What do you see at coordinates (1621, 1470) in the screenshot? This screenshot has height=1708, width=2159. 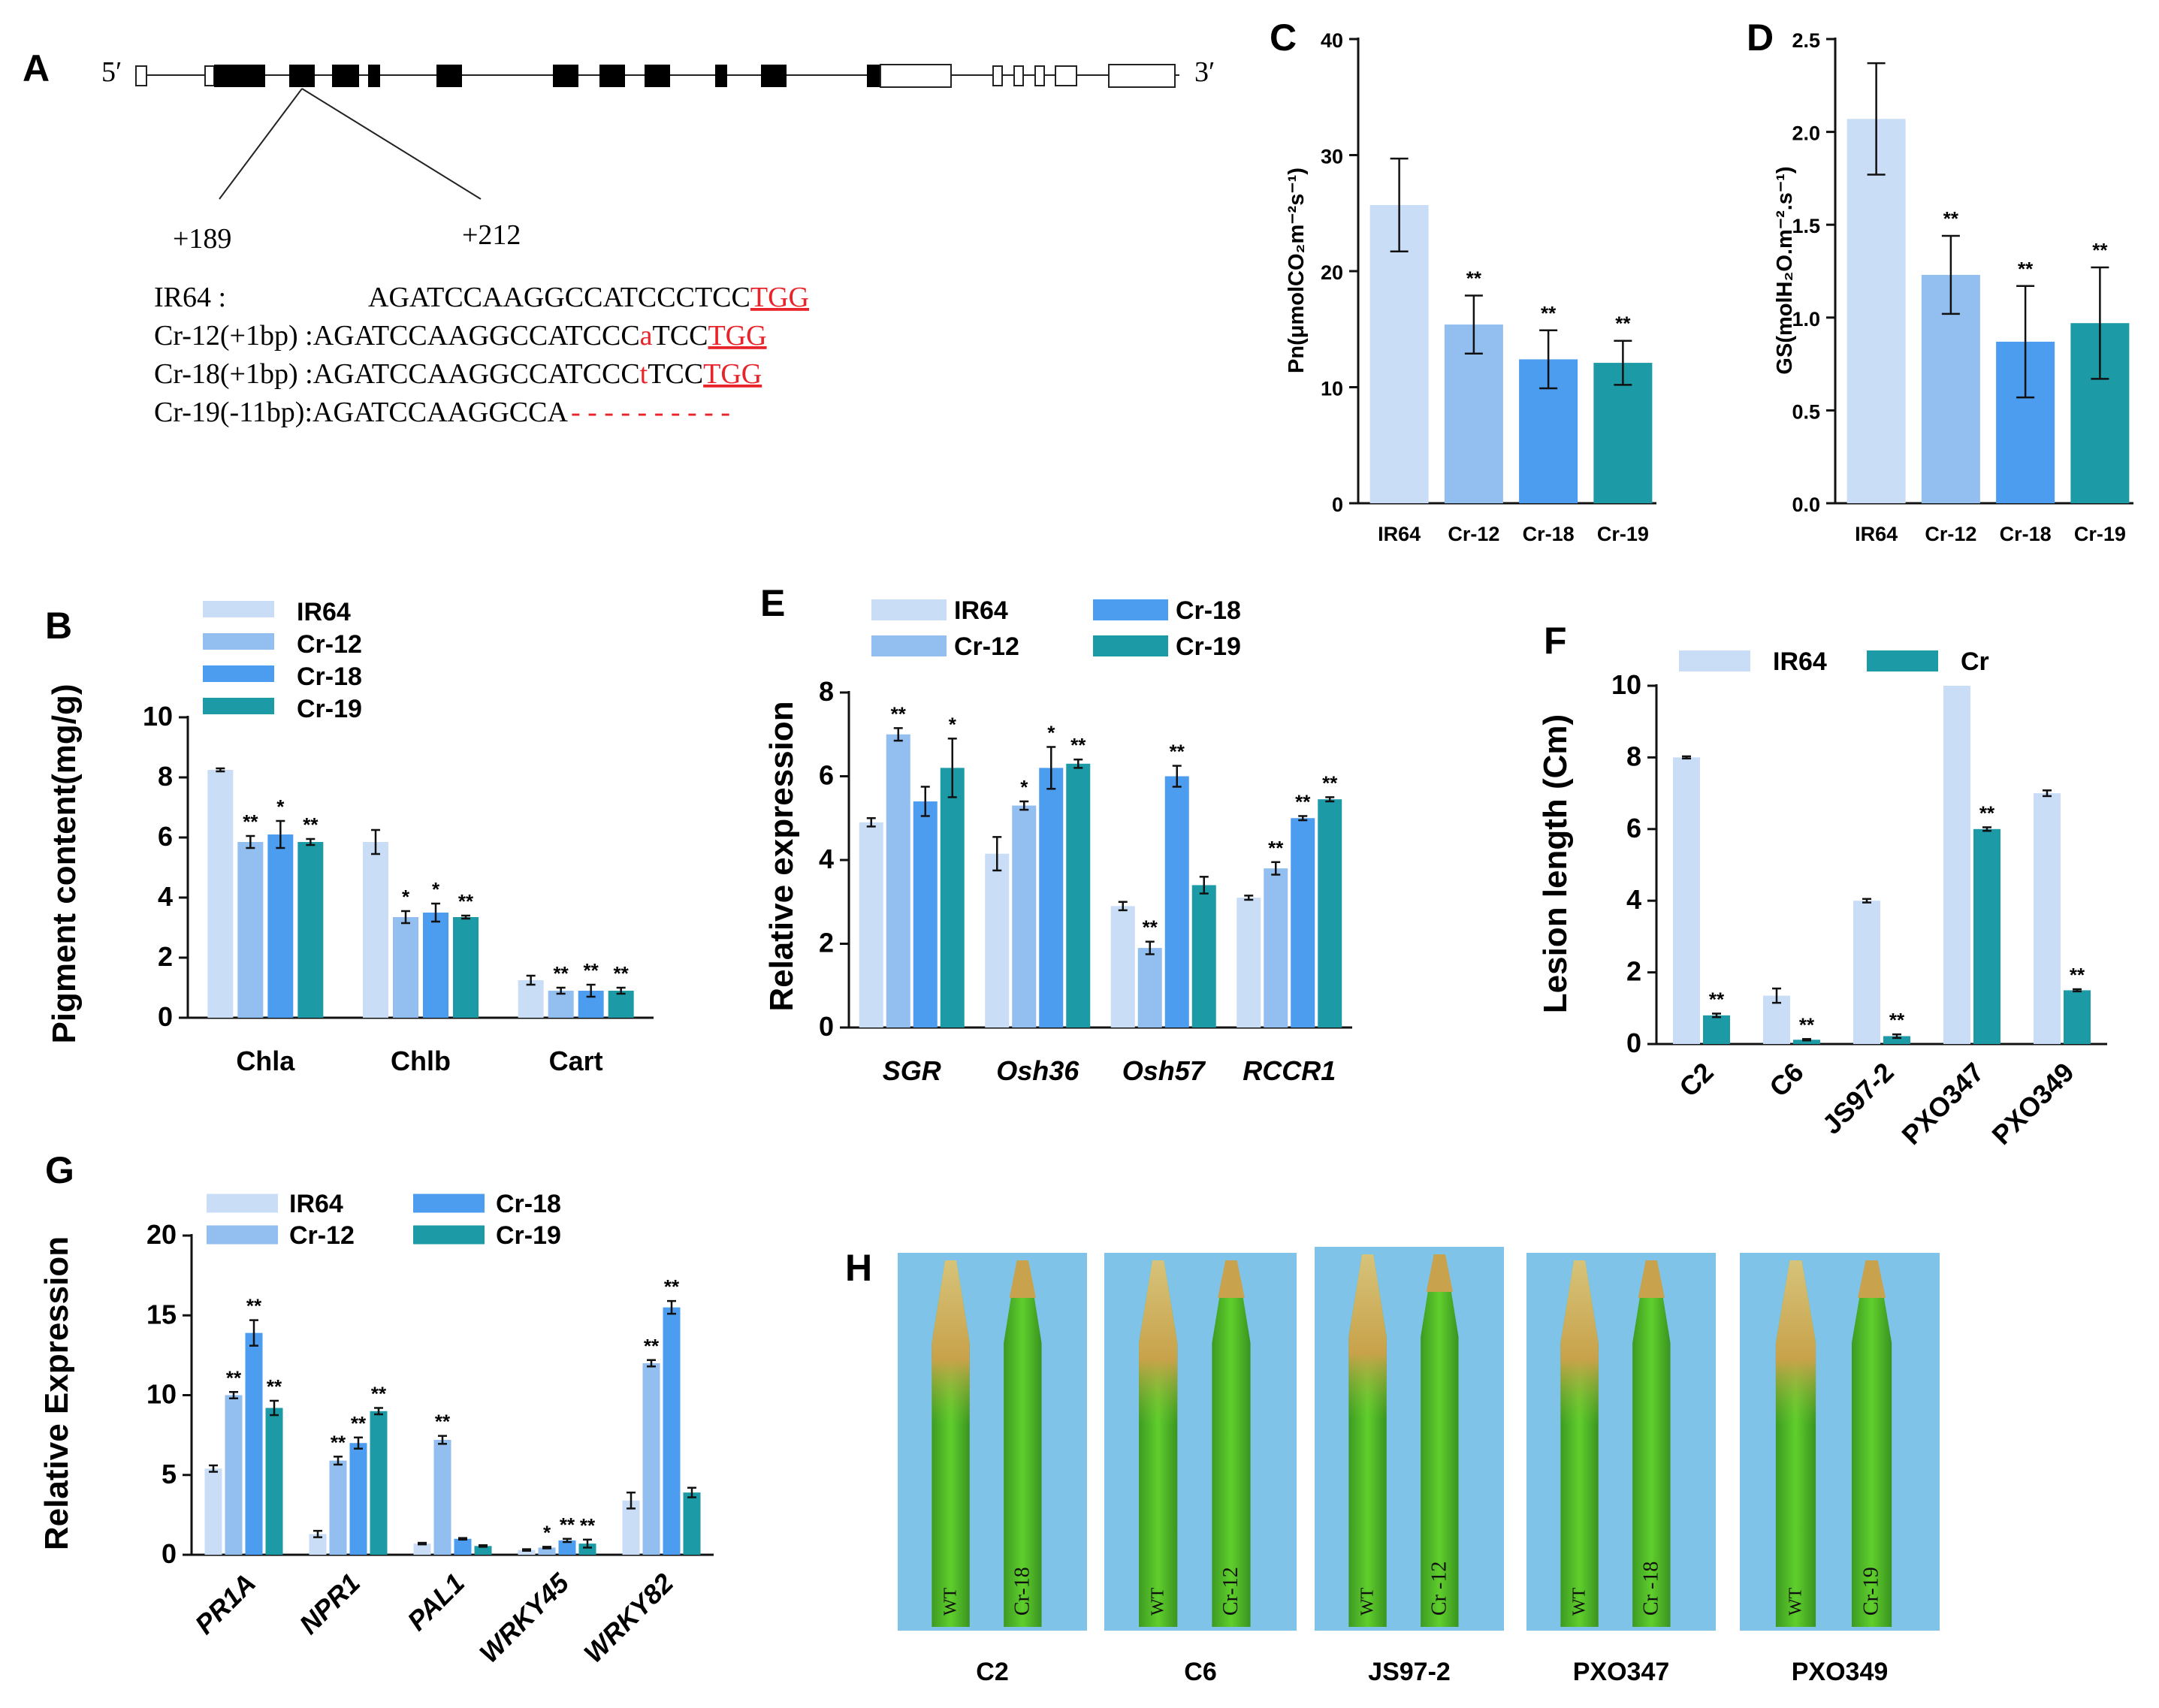 I see `leaf-photo: WT Cr -18 PXO347` at bounding box center [1621, 1470].